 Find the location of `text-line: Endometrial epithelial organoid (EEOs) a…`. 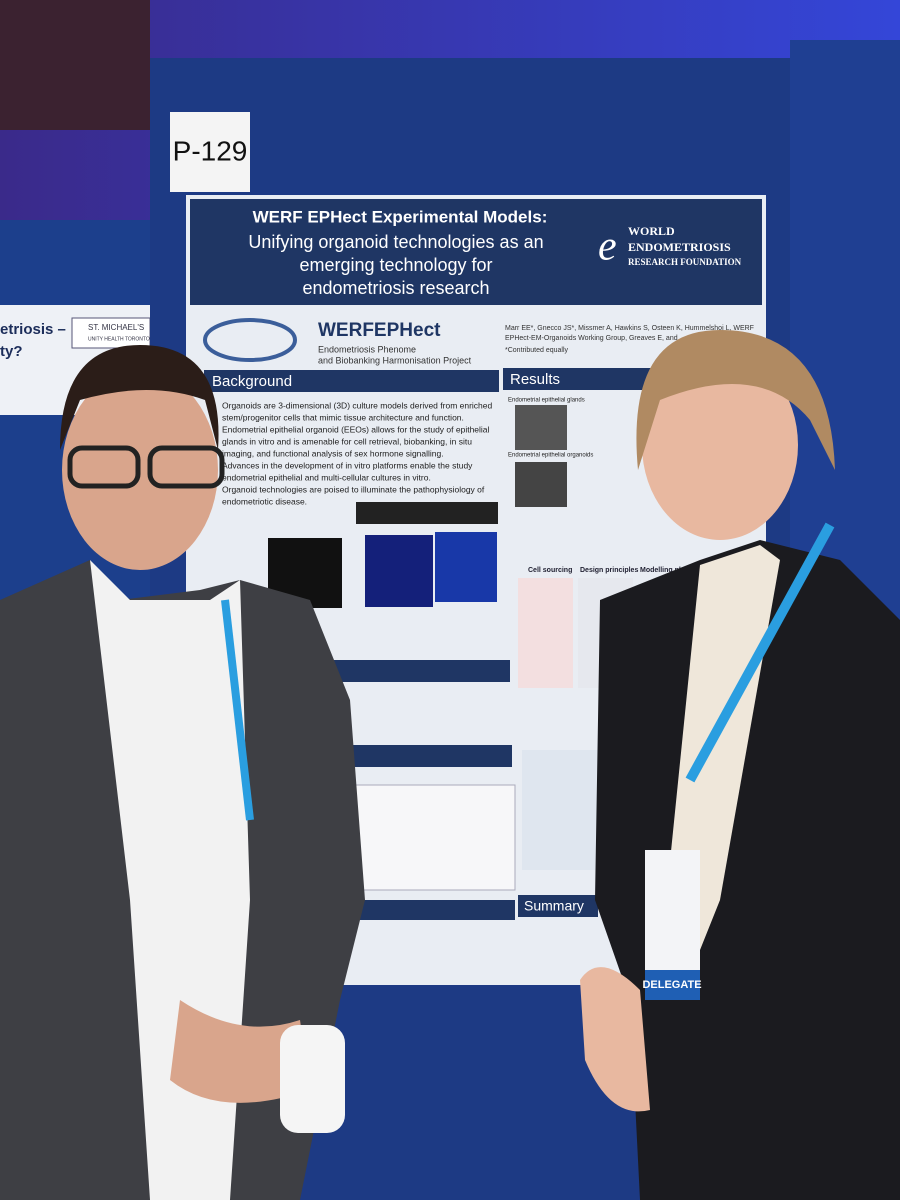

text-line: Endometrial epithelial organoid (EEOs) a… is located at coordinates (356, 429).